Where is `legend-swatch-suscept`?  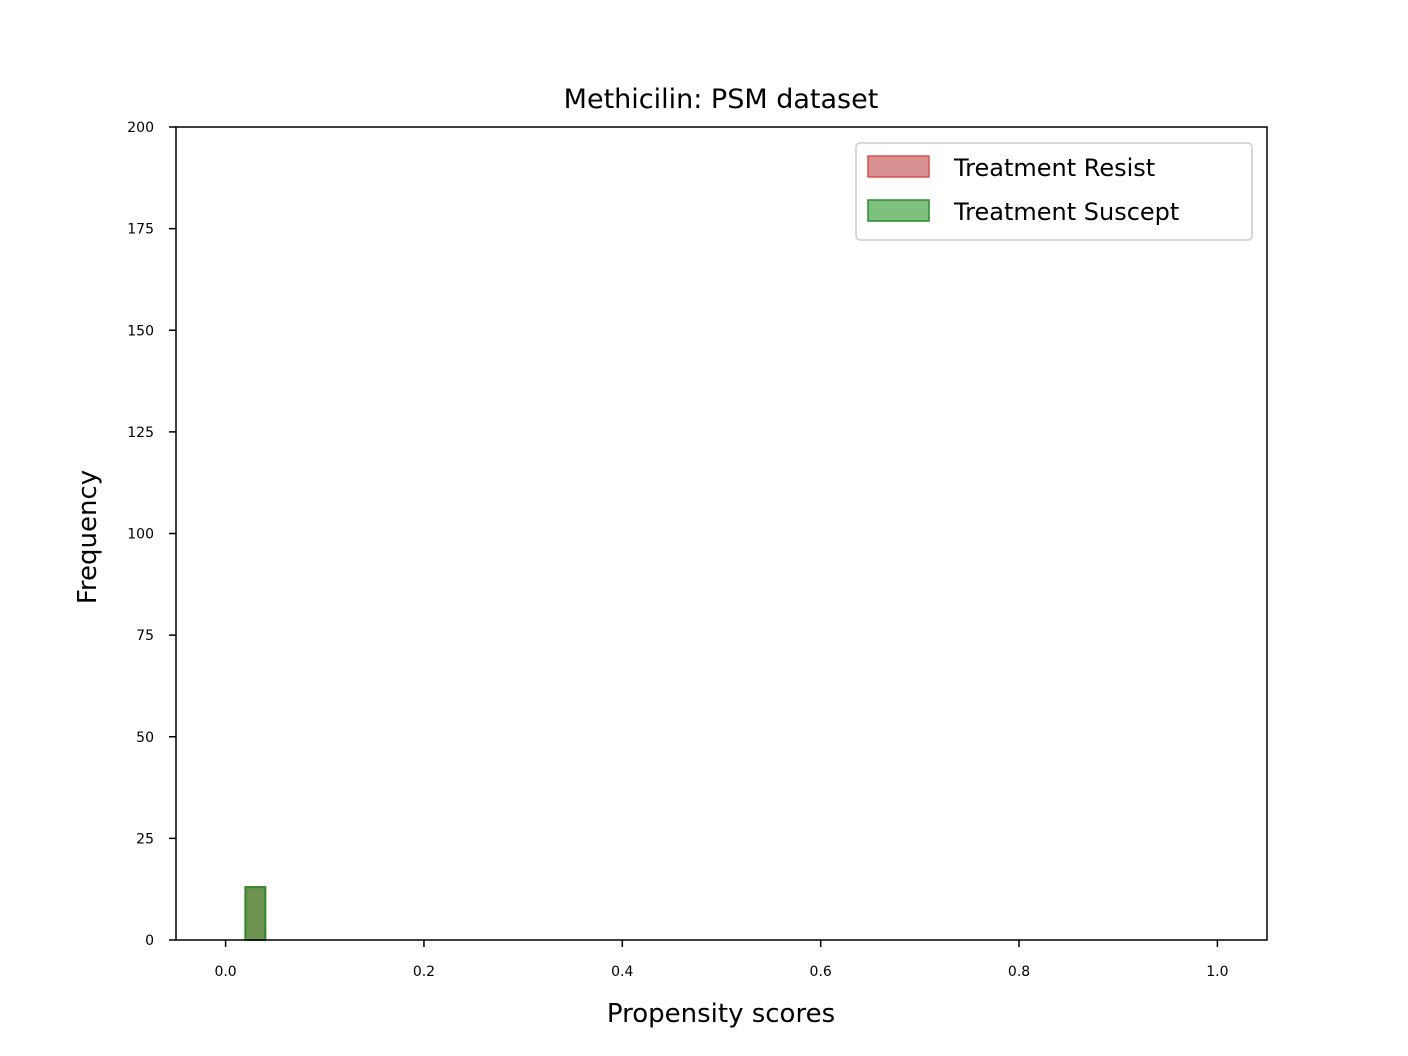
legend-swatch-suscept is located at coordinates (898, 210).